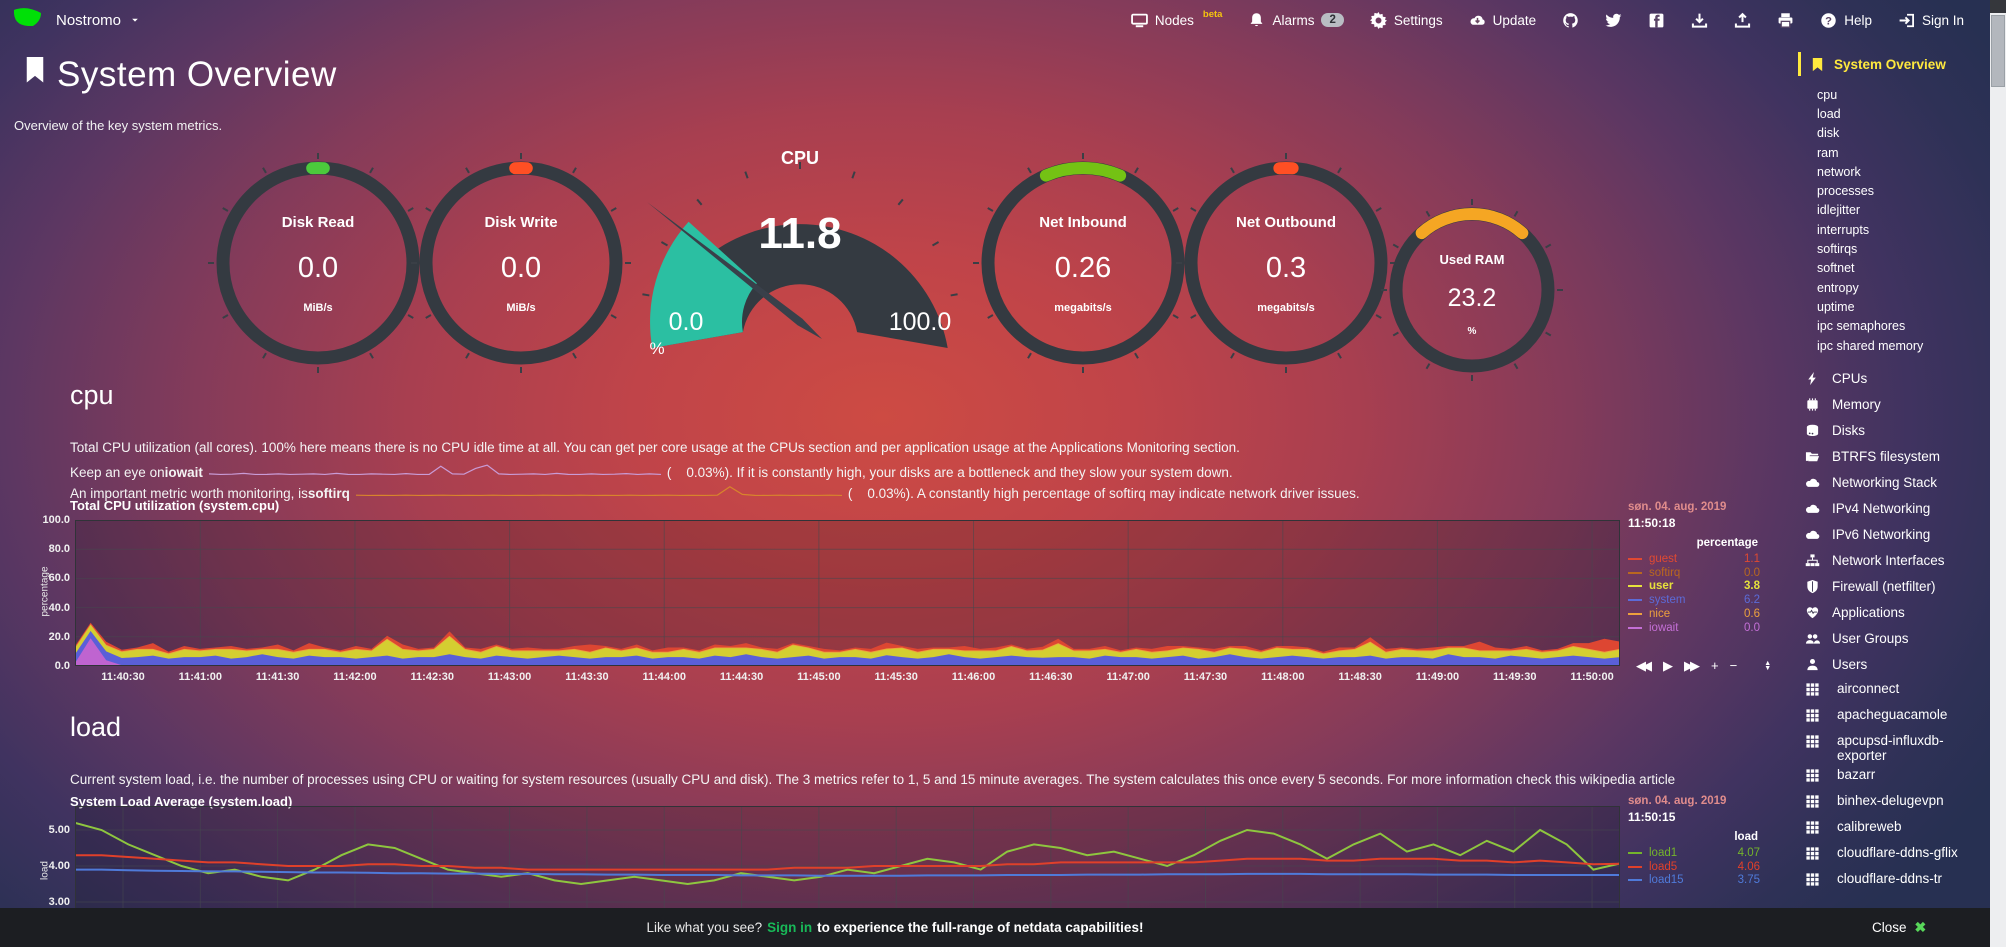  What do you see at coordinates (1694, 867) in the screenshot?
I see `legend-entry-load5: load5 4.06` at bounding box center [1694, 867].